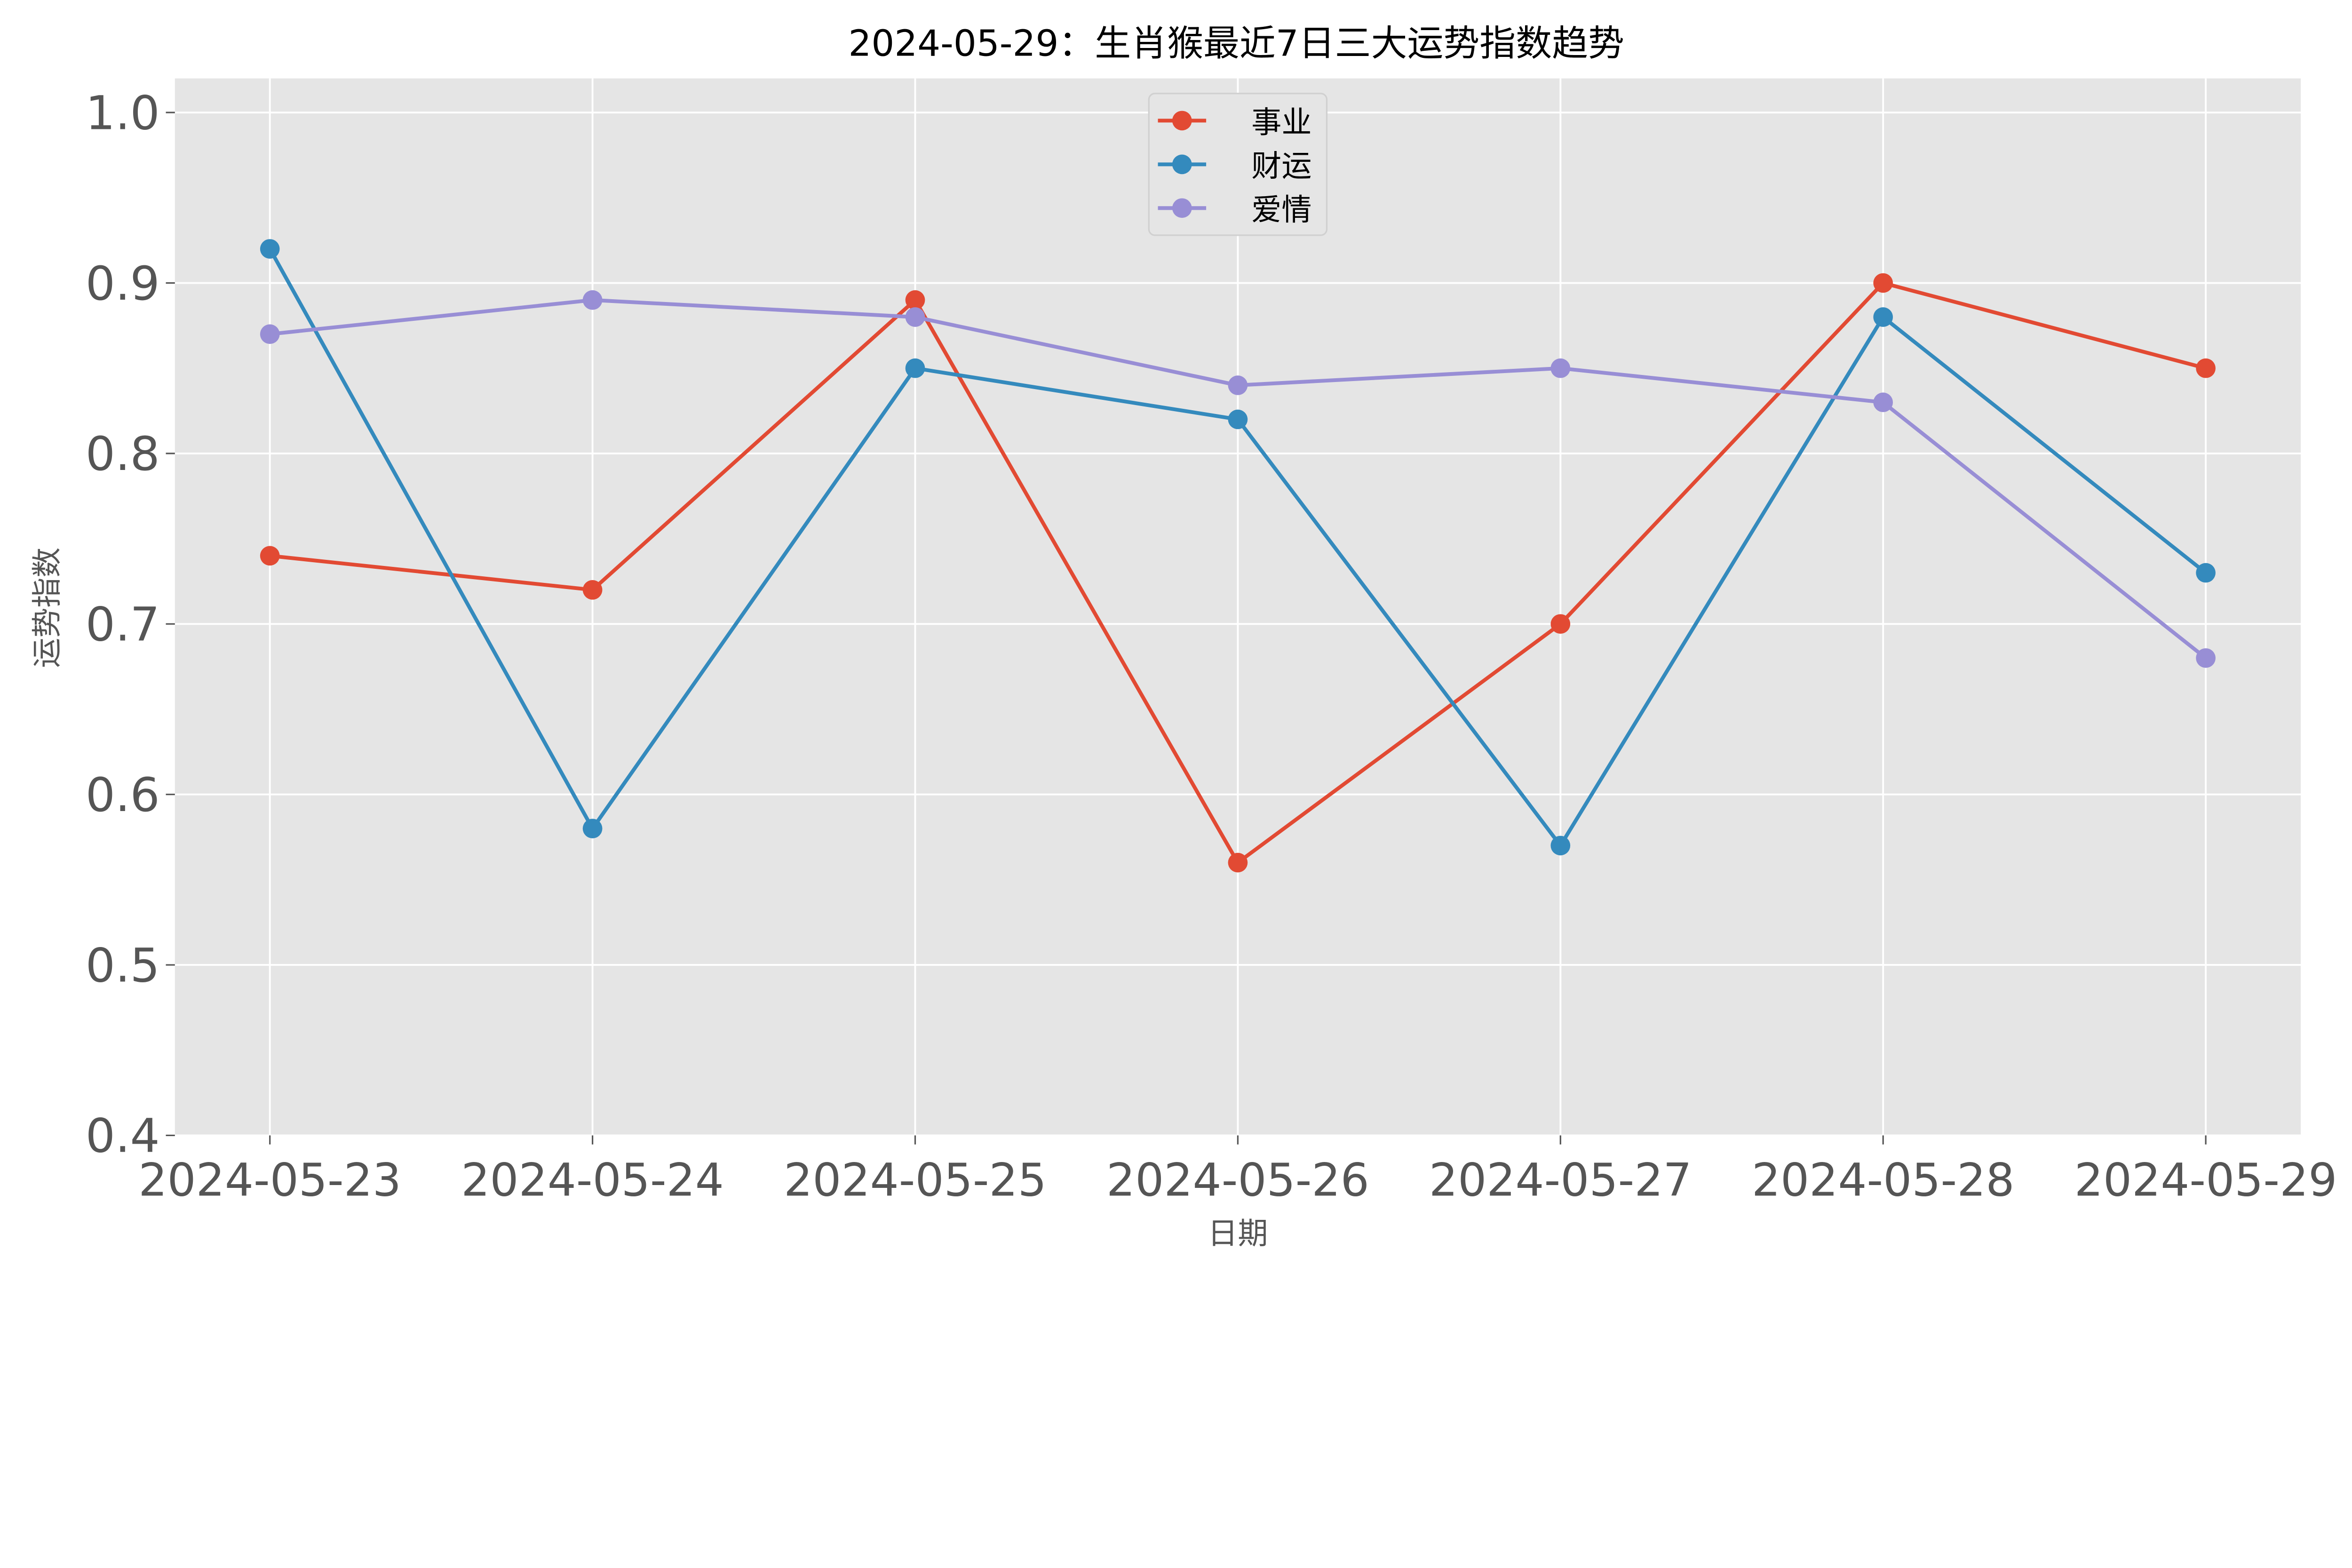  I want to click on x-axis-label: 日期, so click(1238, 1234).